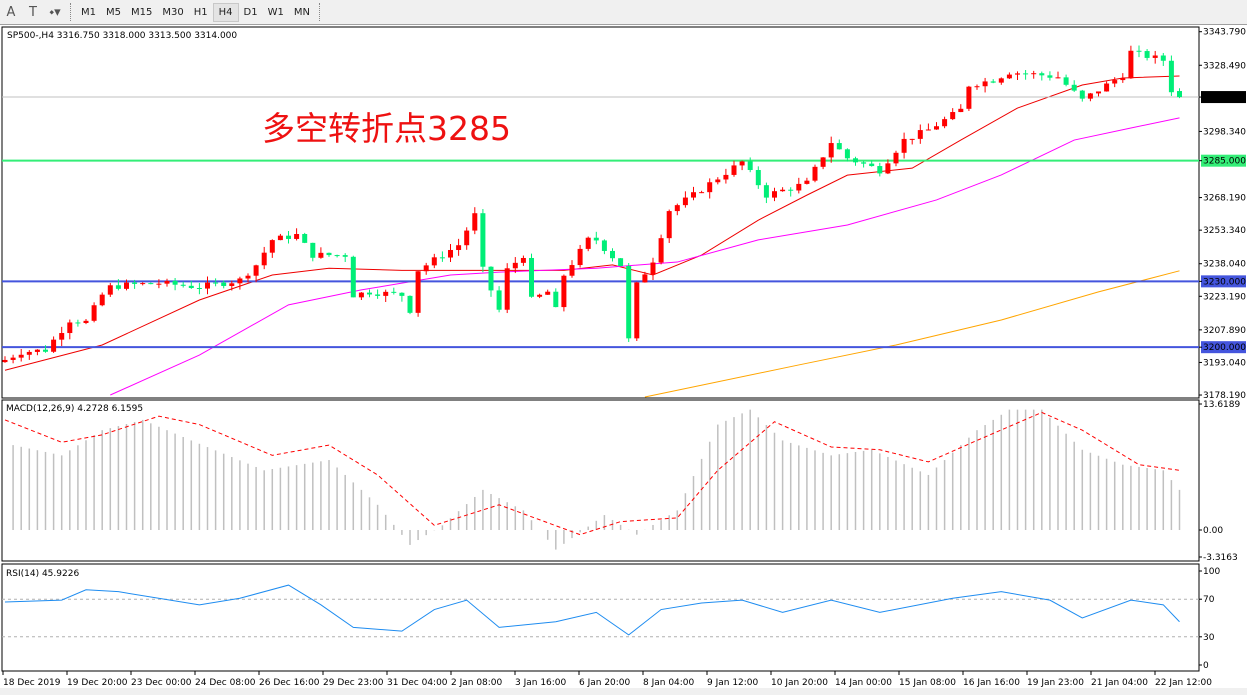 The image size is (1247, 695). I want to click on timeframe-d1: D1, so click(250, 12).